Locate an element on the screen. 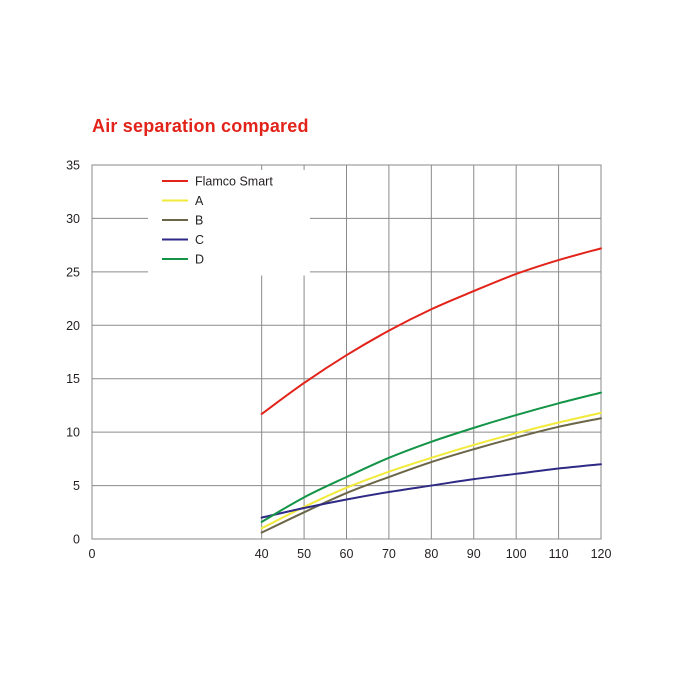 The width and height of the screenshot is (700, 700). x-axis-ticks: 0 40 50 60 70 80 90 100 110 120 is located at coordinates (350, 554).